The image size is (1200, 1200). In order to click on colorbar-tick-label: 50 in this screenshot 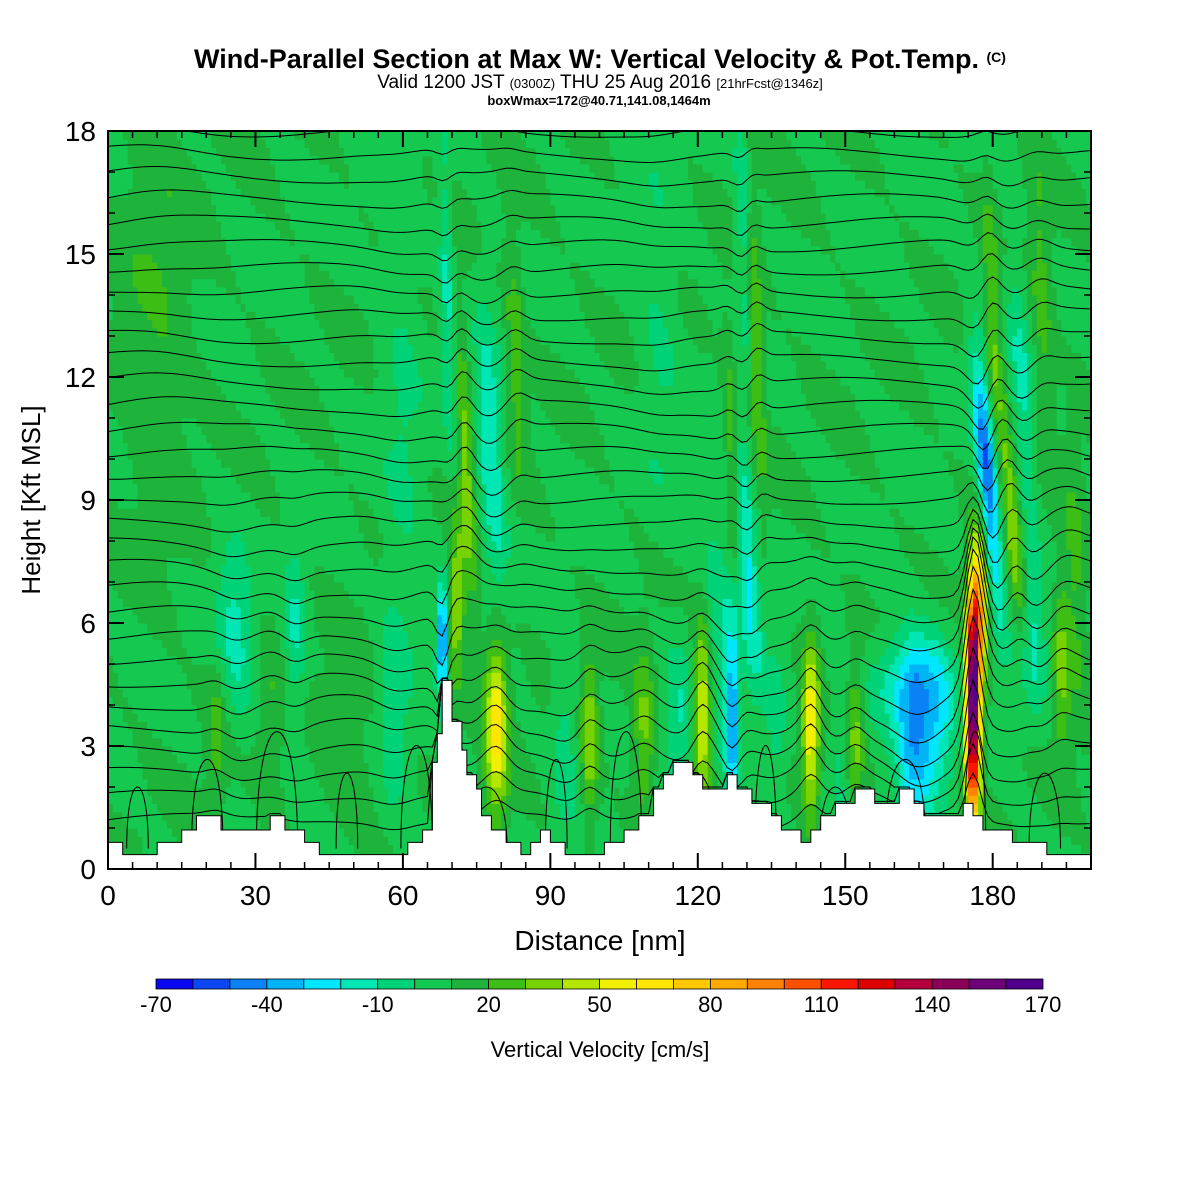, I will do `click(599, 1004)`.